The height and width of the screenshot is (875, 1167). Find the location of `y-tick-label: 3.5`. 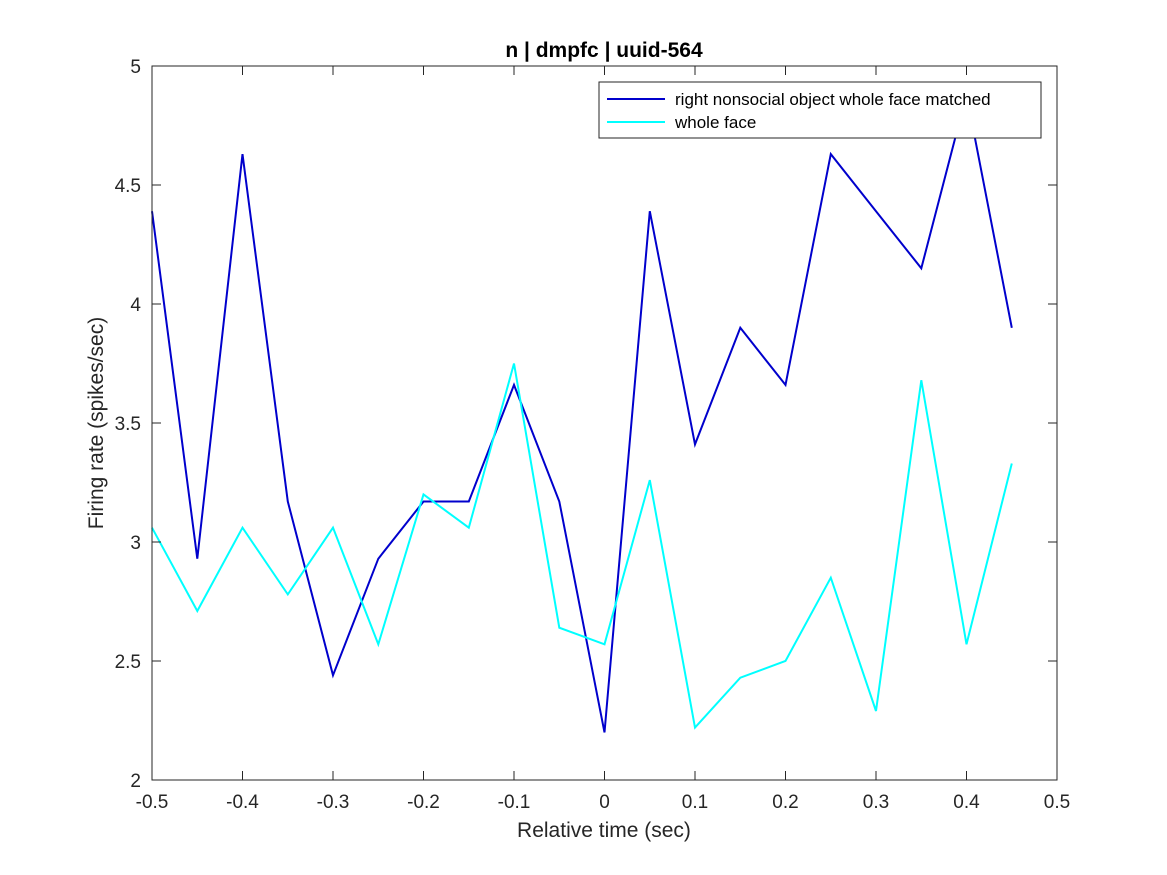

y-tick-label: 3.5 is located at coordinates (128, 424).